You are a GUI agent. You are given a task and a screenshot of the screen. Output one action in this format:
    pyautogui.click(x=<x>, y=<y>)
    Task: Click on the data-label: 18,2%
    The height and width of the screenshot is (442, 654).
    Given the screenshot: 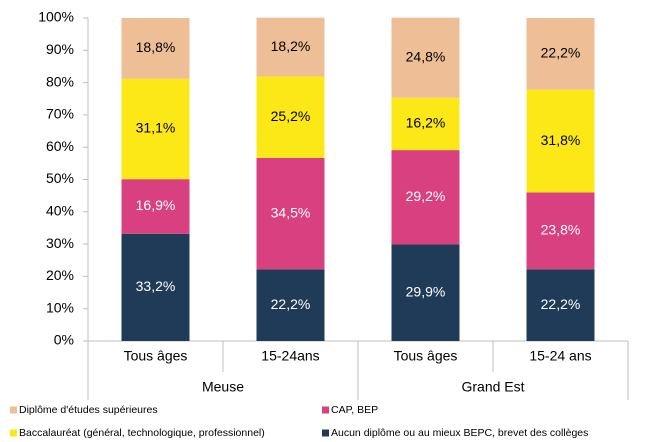 What is the action you would take?
    pyautogui.click(x=291, y=46)
    